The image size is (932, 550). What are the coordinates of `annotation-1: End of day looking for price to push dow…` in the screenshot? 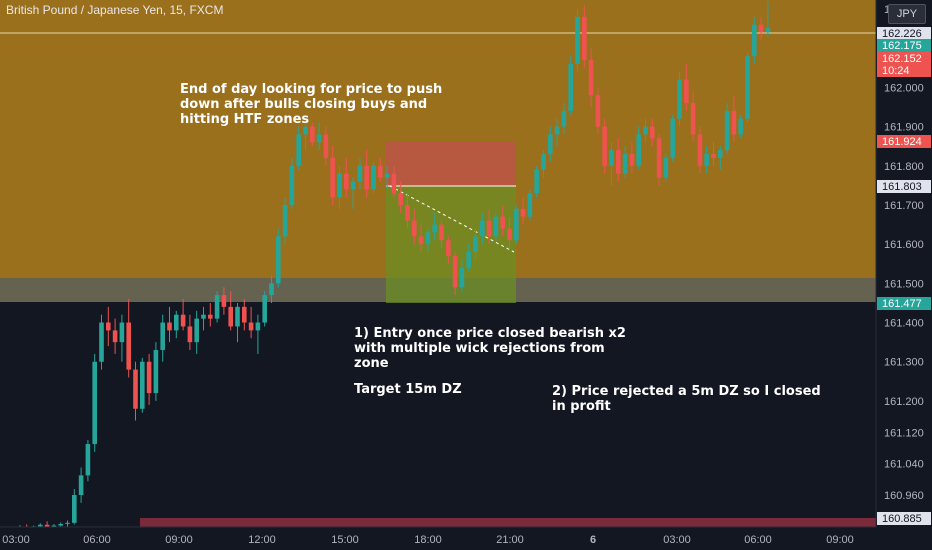 It's located at (311, 104).